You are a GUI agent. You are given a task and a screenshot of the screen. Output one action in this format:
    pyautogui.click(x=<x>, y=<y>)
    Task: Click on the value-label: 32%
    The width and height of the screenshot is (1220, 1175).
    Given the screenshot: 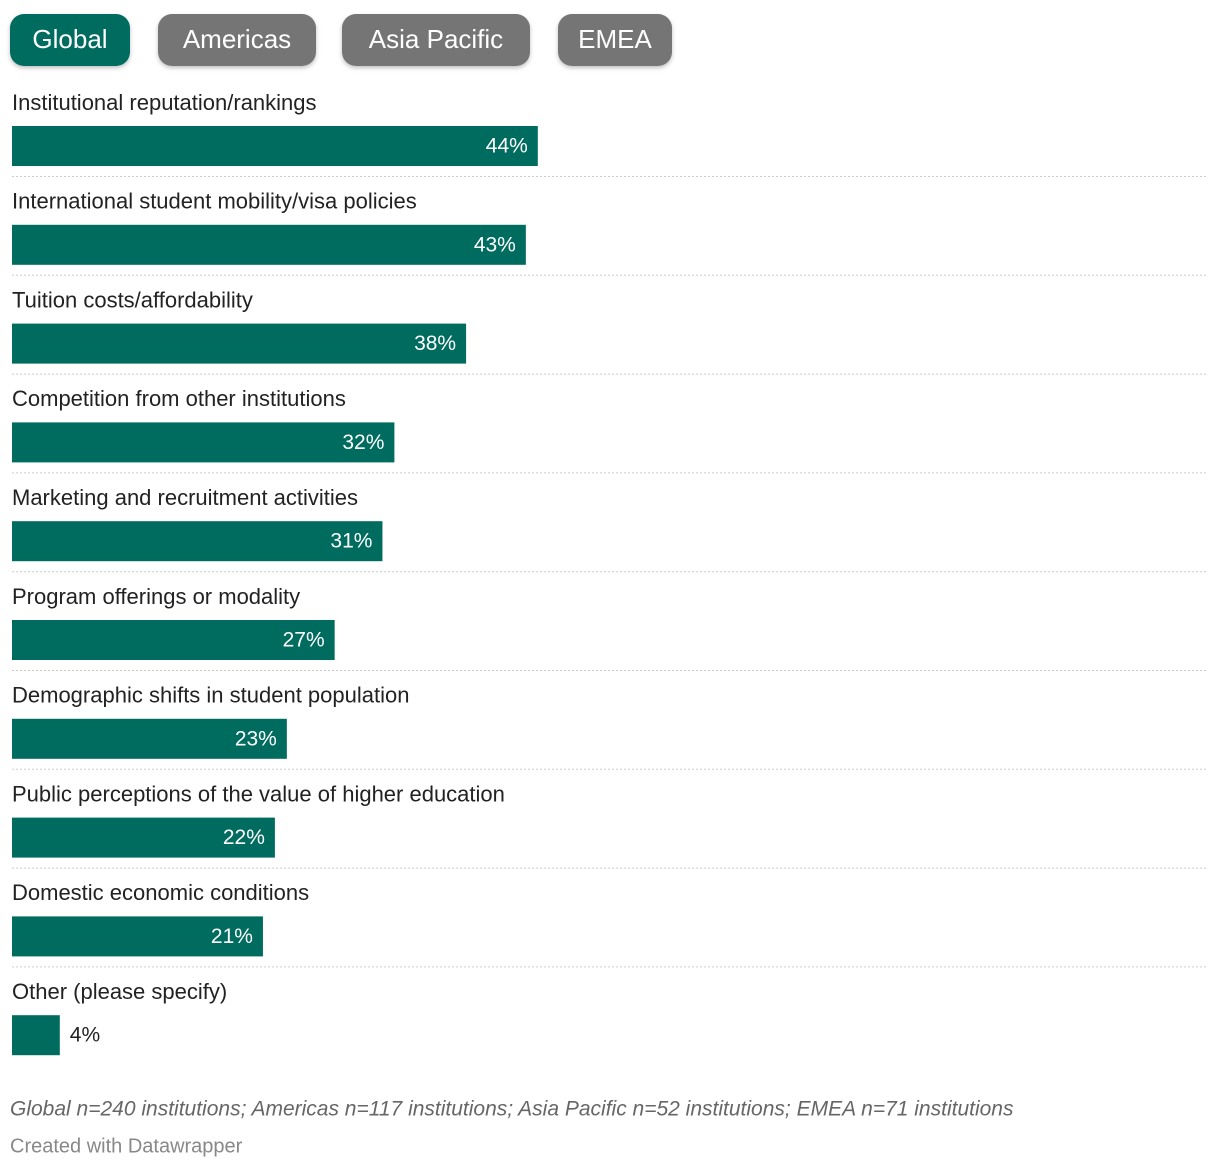 What is the action you would take?
    pyautogui.click(x=363, y=442)
    